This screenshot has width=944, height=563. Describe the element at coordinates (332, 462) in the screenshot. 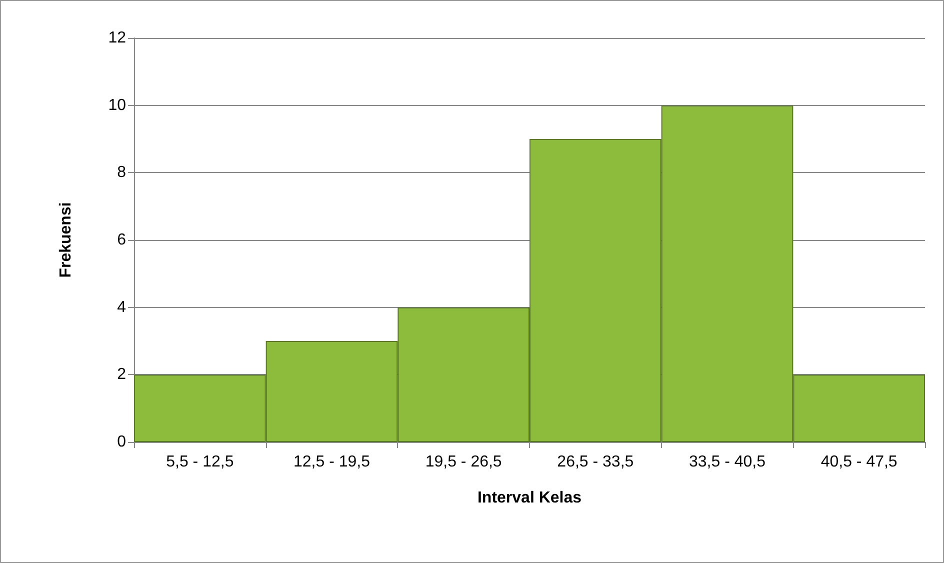

I see `x-tick-label: 12,5 - 19,5` at that location.